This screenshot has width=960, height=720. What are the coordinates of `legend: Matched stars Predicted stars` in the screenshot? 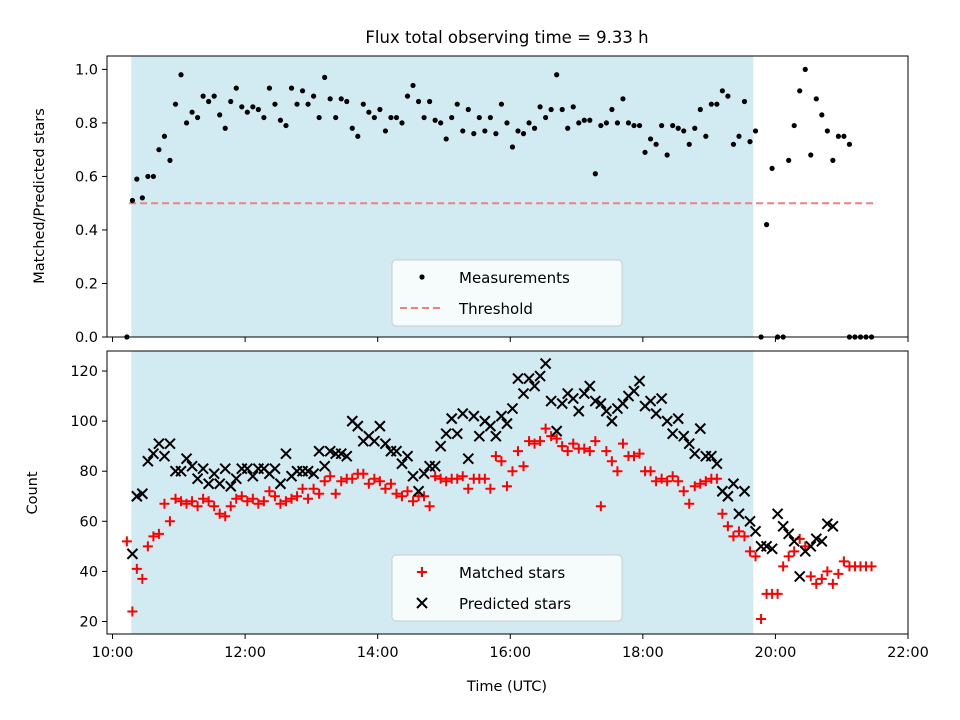 It's located at (507, 588).